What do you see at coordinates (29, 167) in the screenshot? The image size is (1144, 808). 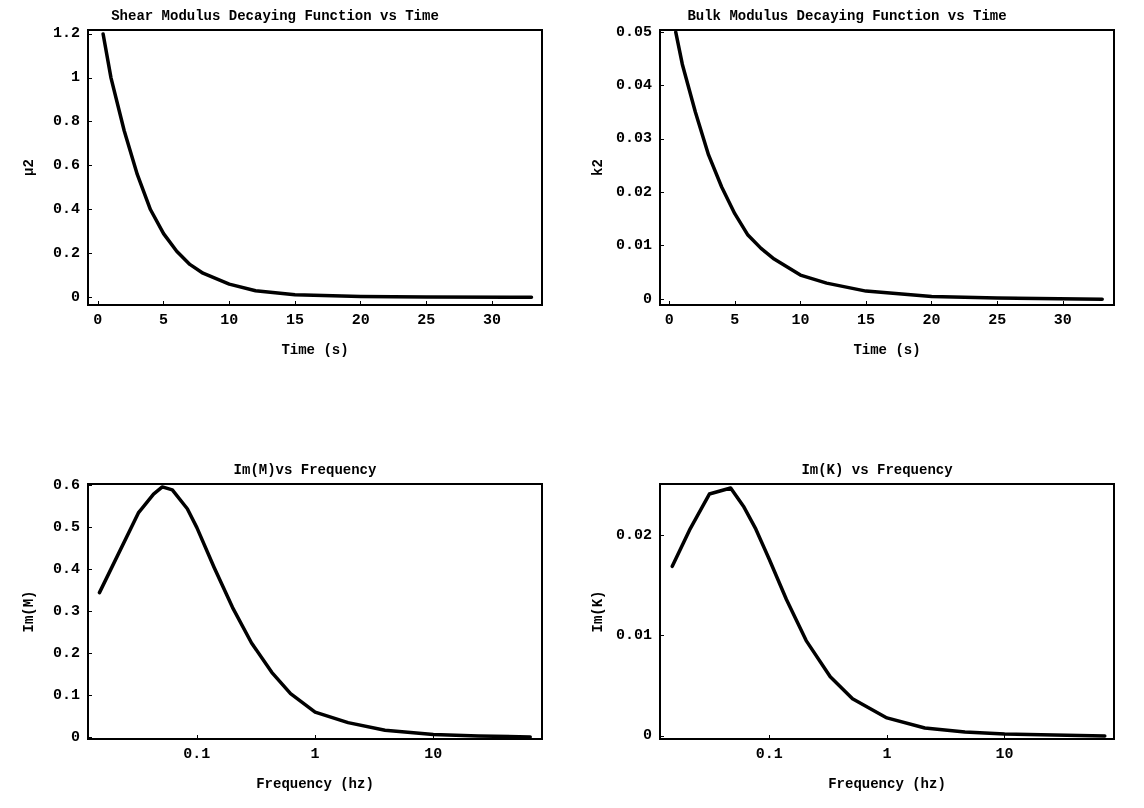 I see `y-axis-title: μ2` at bounding box center [29, 167].